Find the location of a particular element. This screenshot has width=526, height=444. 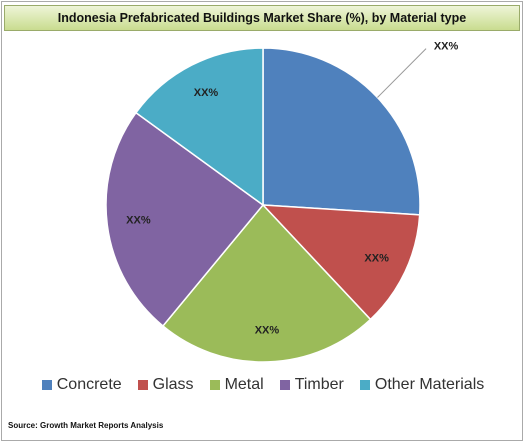

legend-item: Other Materials is located at coordinates (422, 385).